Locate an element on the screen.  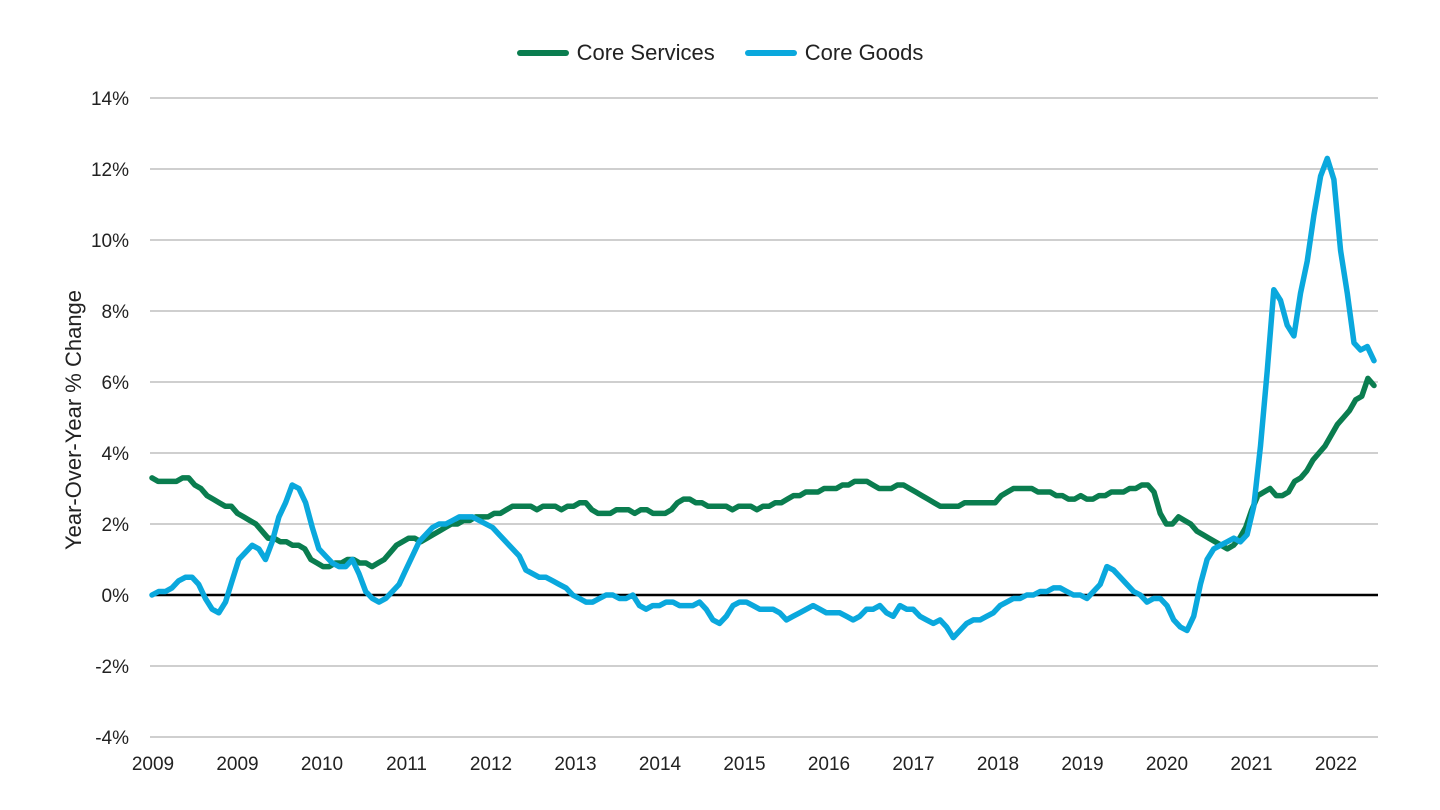
y-tick-label: 0% is located at coordinates (116, 596).